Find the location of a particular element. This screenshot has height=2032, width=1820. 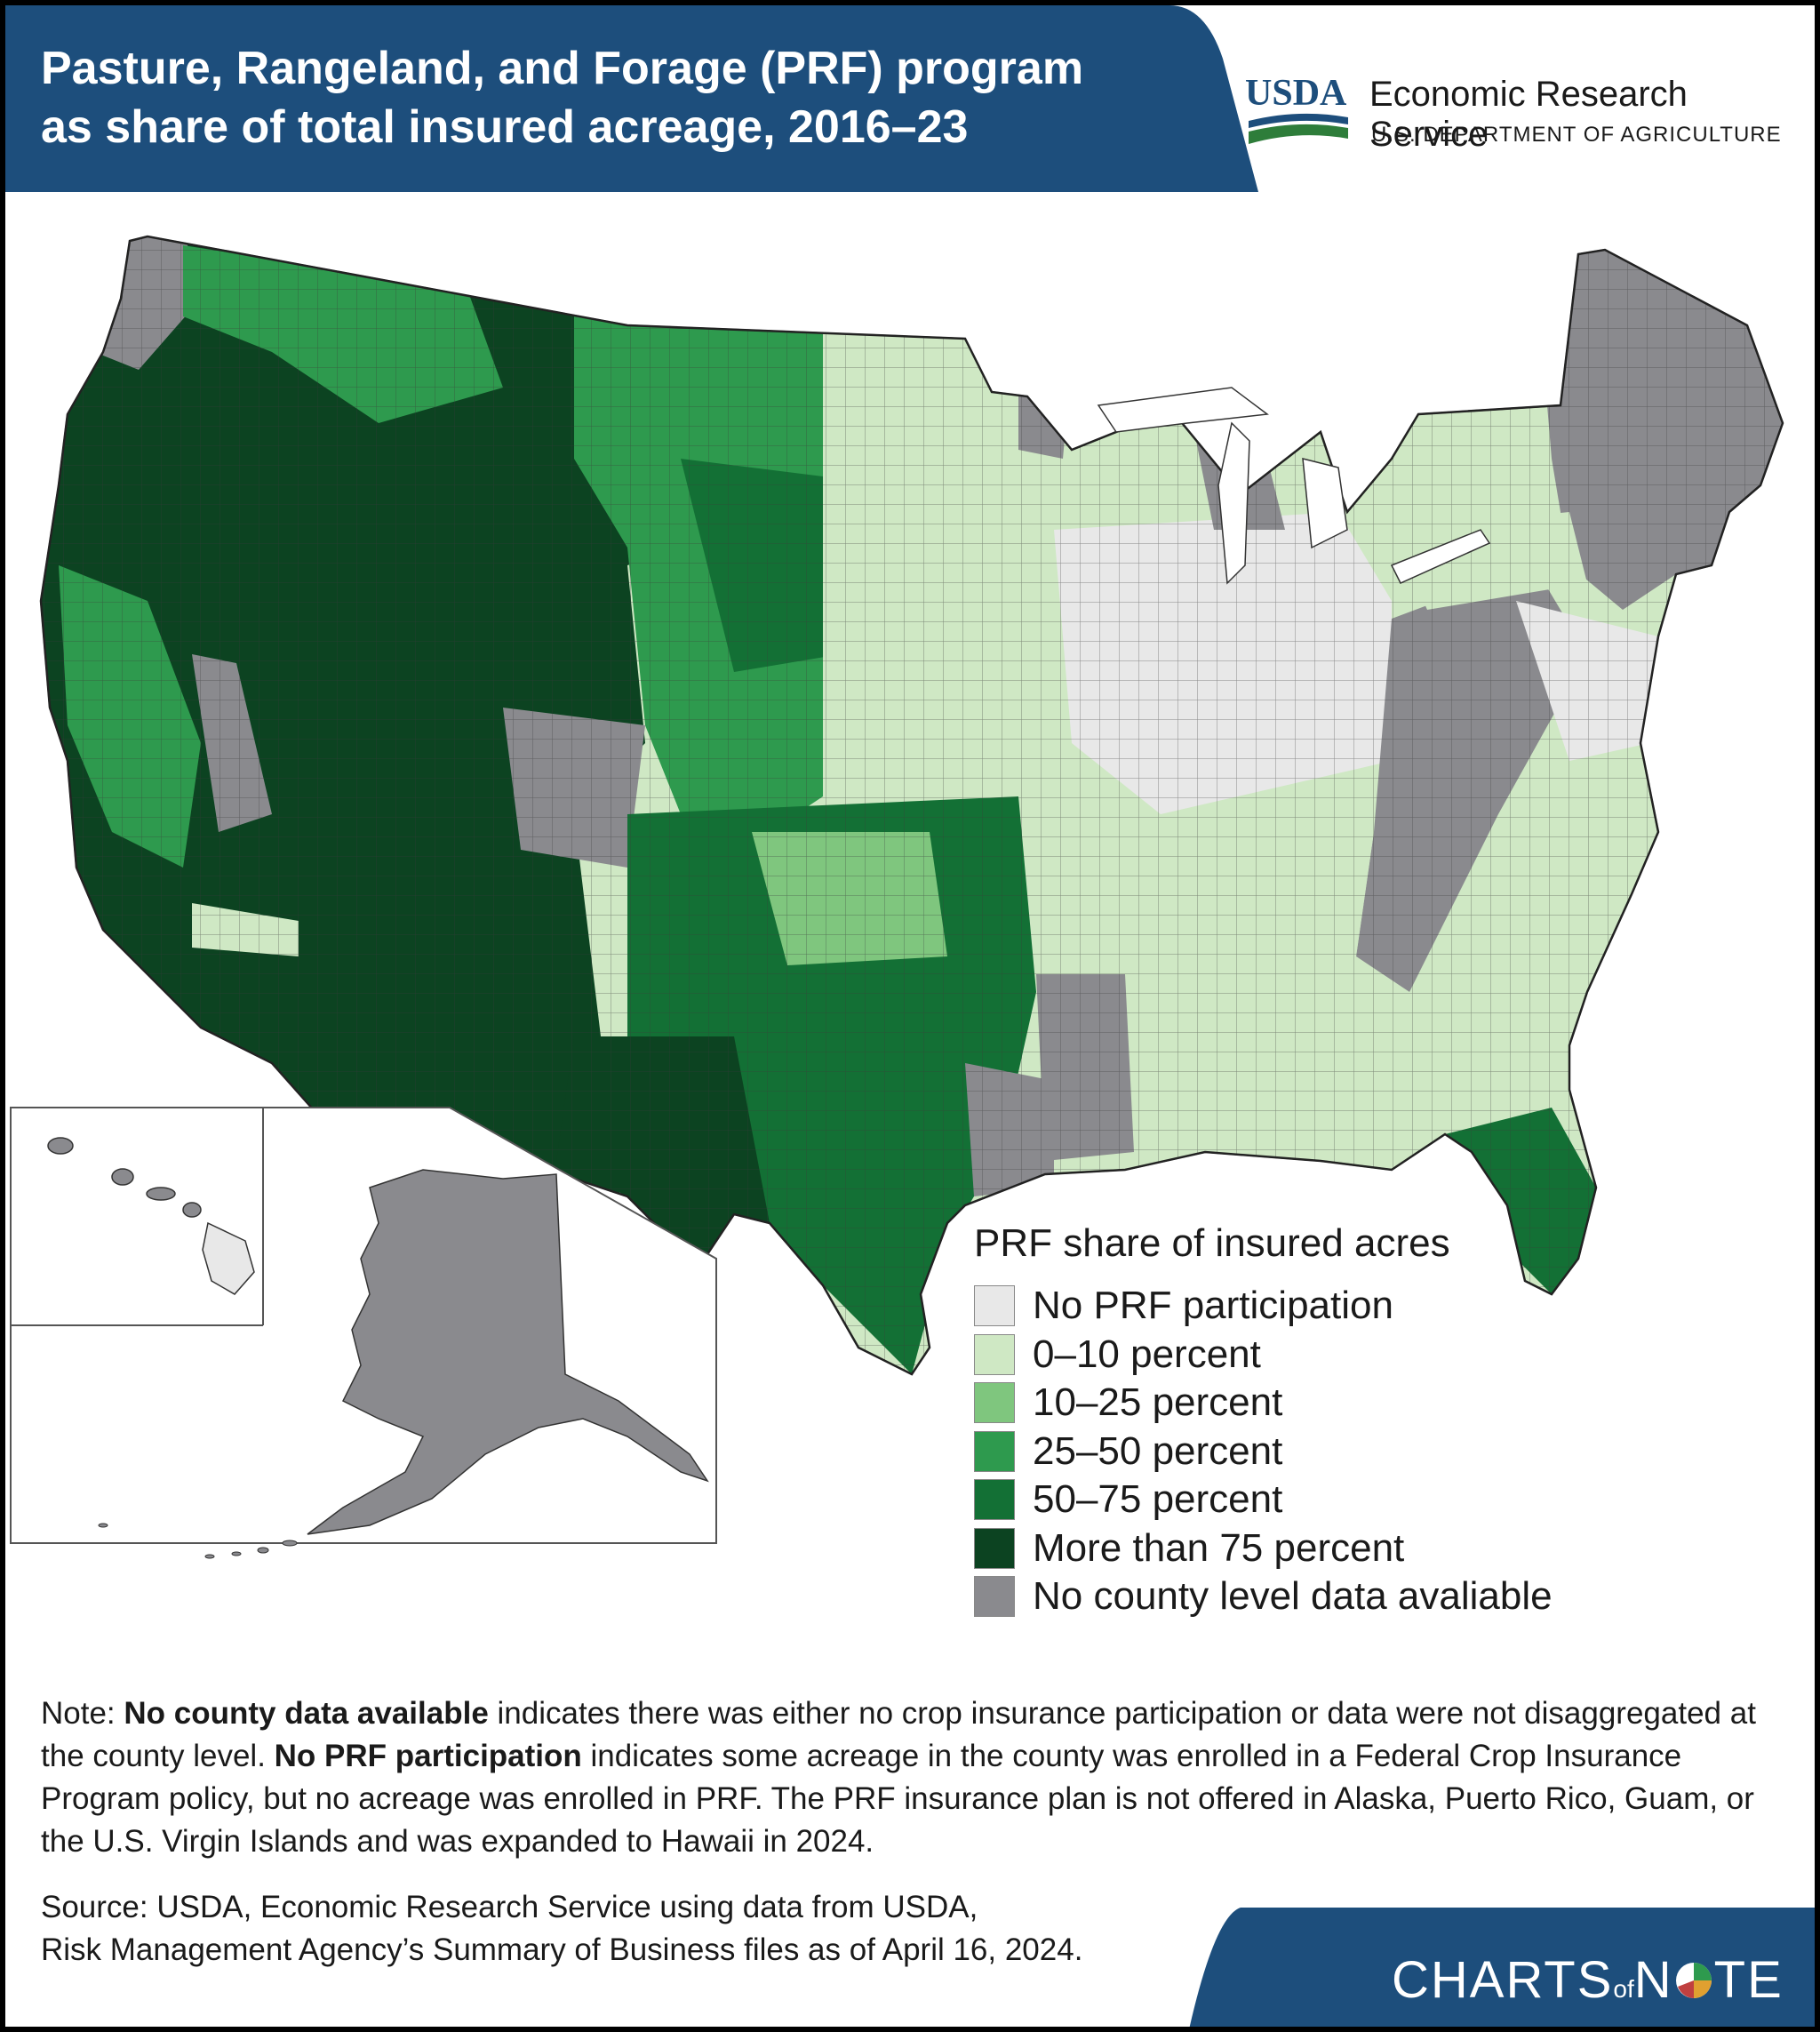

legend-label: No county level data avaliable is located at coordinates (1293, 1596).